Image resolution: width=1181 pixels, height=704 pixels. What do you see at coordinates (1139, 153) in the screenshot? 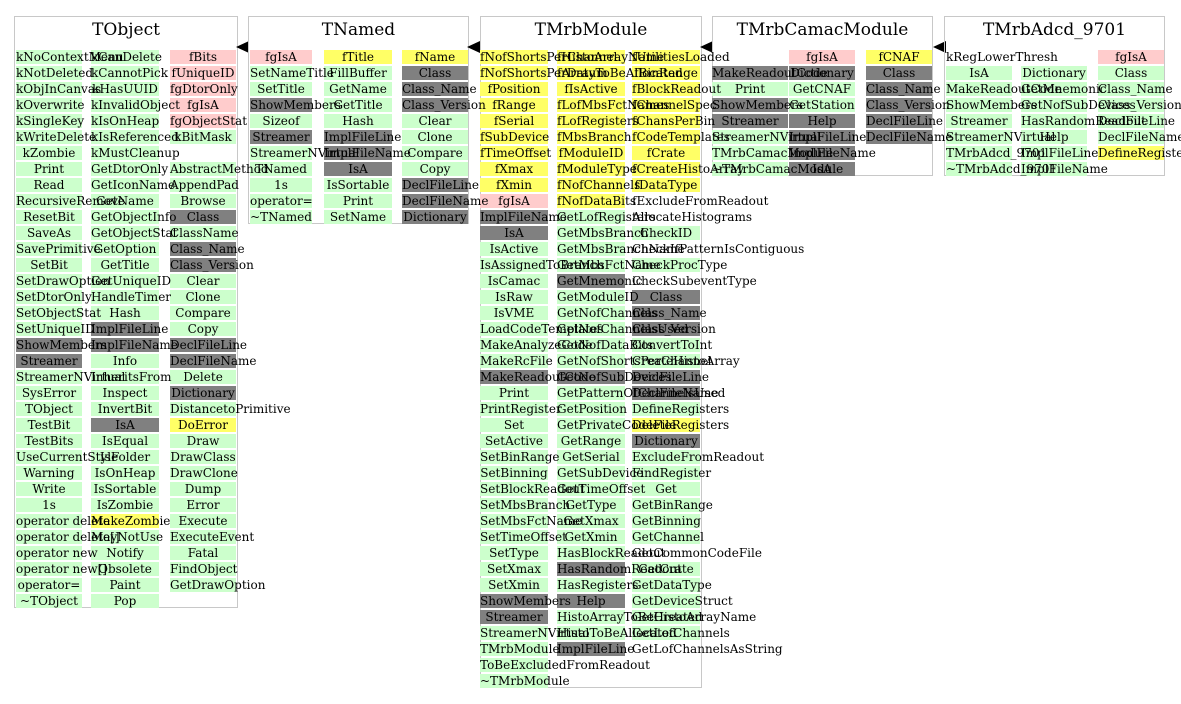
I see `member-cell: DefineRegisters` at bounding box center [1139, 153].